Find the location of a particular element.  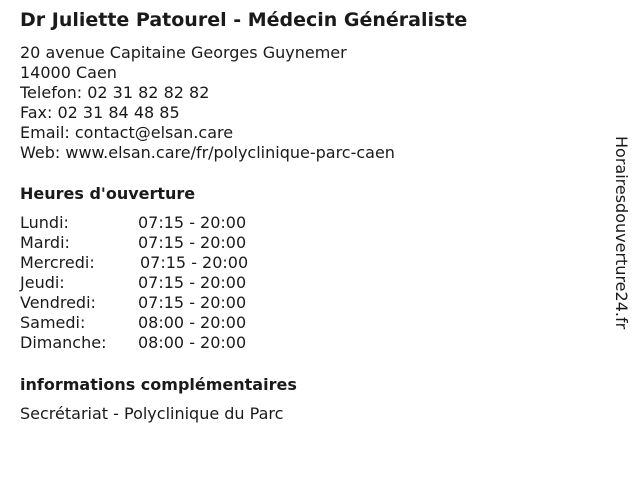

hours-row: Lundi: 07:15 - 20:00 is located at coordinates (170, 223).